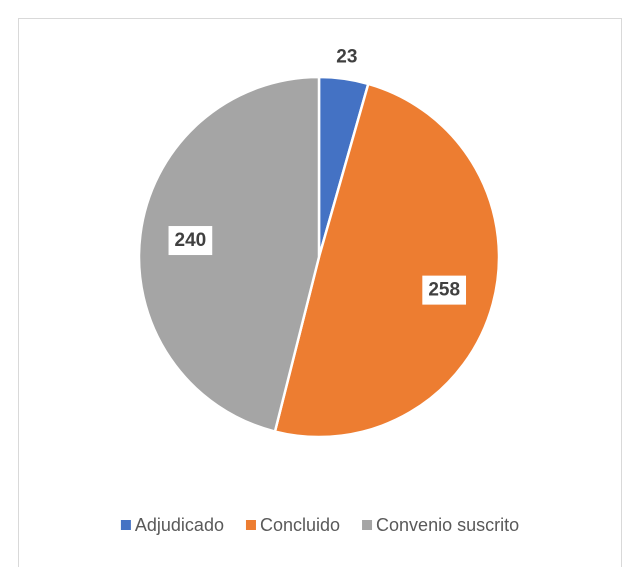  I want to click on data-label: 23, so click(346, 56).